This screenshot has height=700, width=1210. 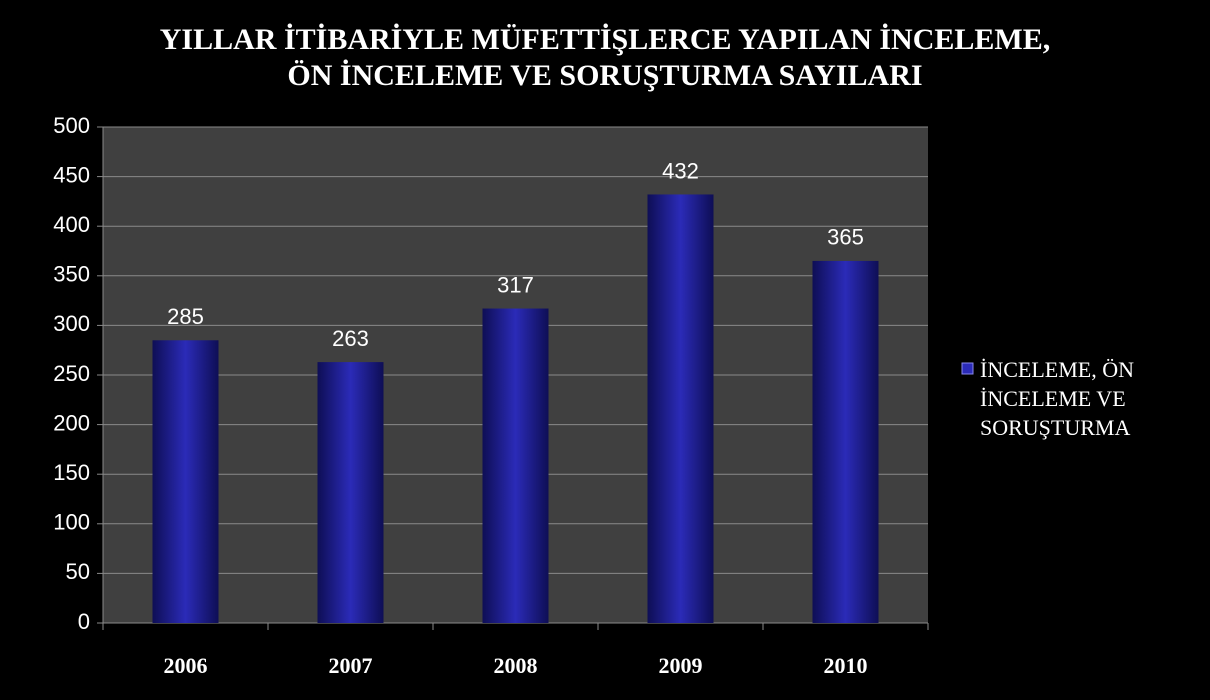 What do you see at coordinates (350, 338) in the screenshot?
I see `value-label: 263` at bounding box center [350, 338].